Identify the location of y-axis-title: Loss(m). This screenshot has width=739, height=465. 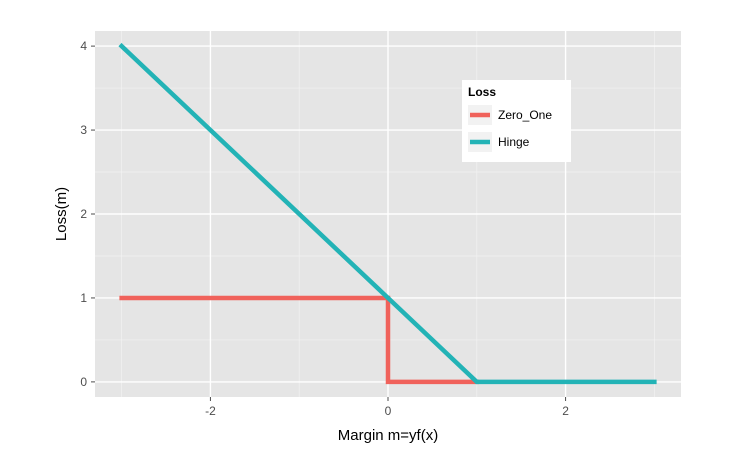
(61, 214).